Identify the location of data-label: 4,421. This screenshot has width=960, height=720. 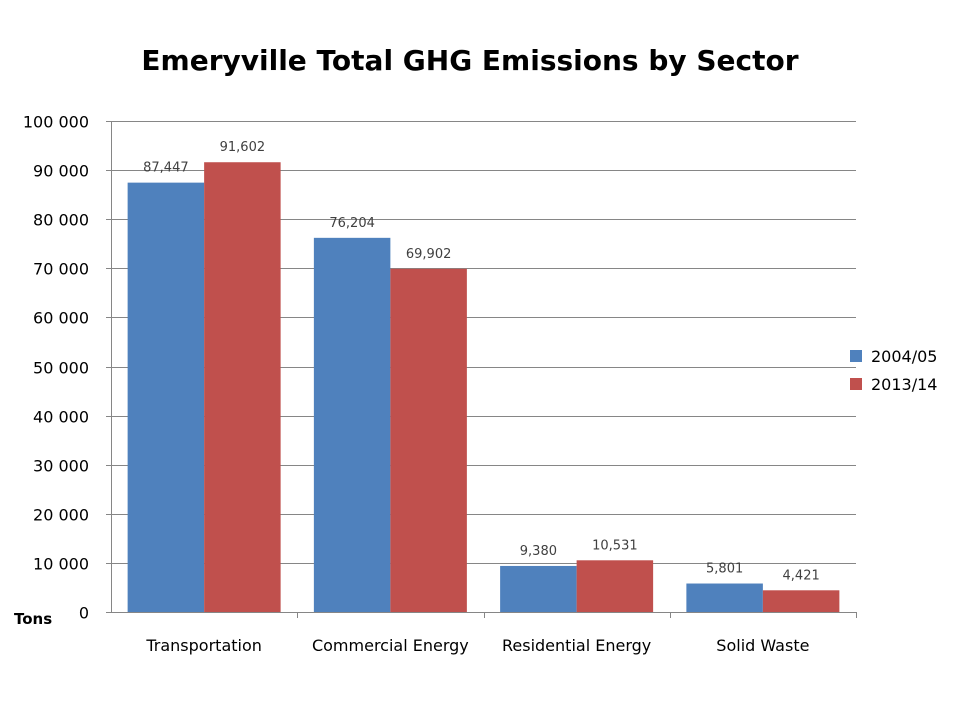
(801, 575).